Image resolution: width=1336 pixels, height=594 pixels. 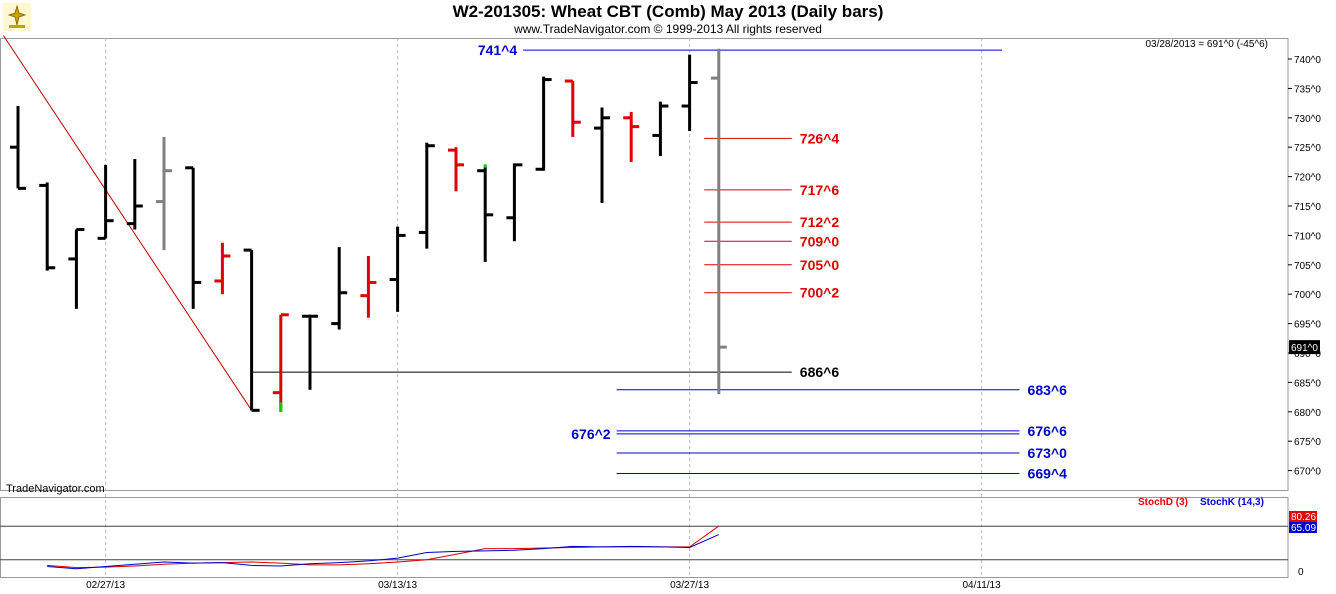 I want to click on y-tick-label: 710^0, so click(x=1307, y=236).